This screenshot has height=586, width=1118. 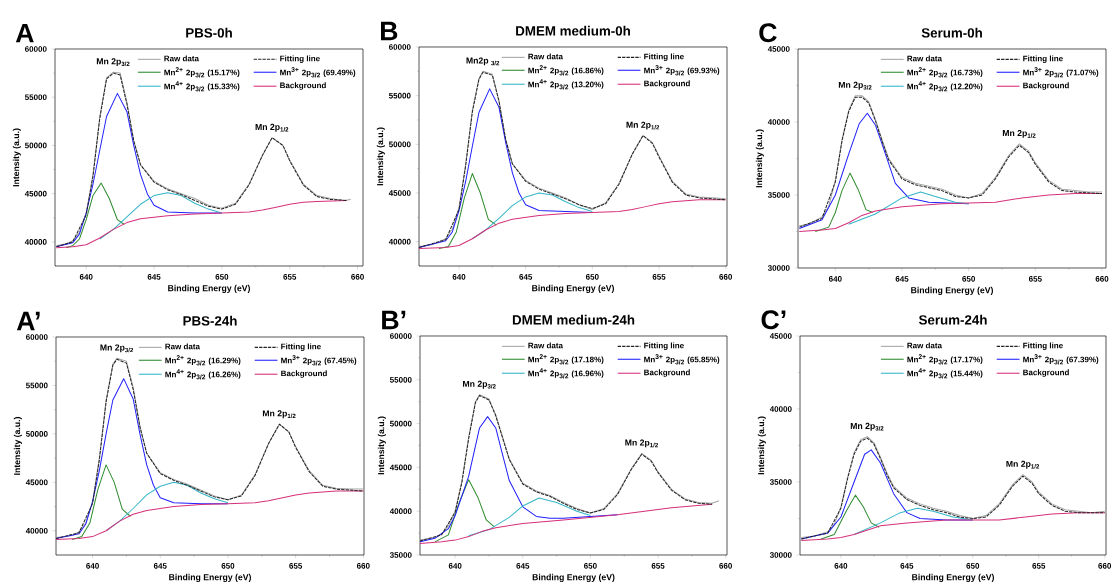 I want to click on x-tick-label: 655, so click(x=658, y=566).